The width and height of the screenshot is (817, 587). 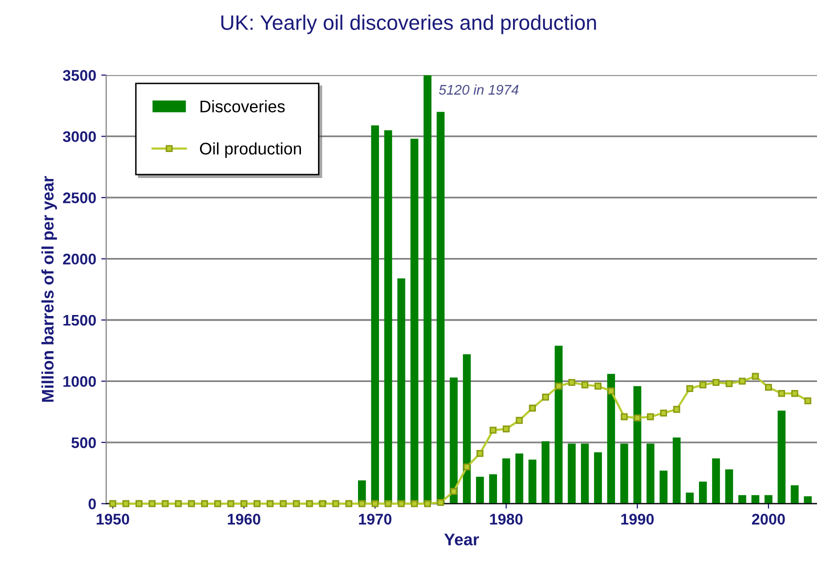 I want to click on chart-title: UK: Yearly oil discoveries and production, so click(x=408, y=24).